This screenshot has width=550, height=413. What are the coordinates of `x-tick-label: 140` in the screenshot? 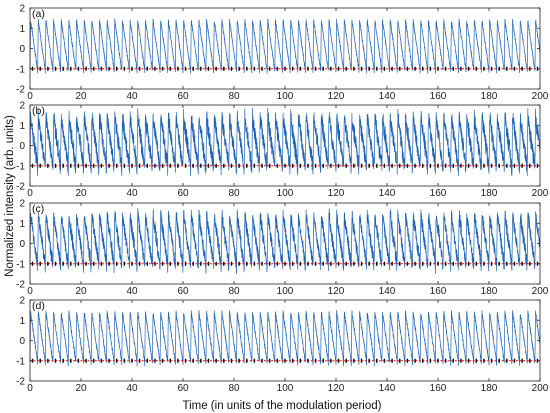 It's located at (387, 96).